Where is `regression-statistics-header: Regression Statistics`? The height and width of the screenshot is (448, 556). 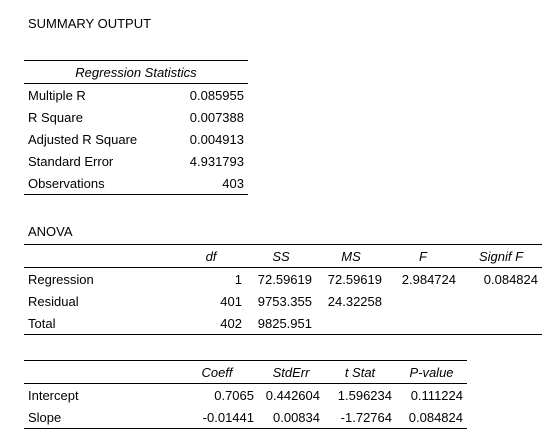
regression-statistics-header: Regression Statistics is located at coordinates (136, 72).